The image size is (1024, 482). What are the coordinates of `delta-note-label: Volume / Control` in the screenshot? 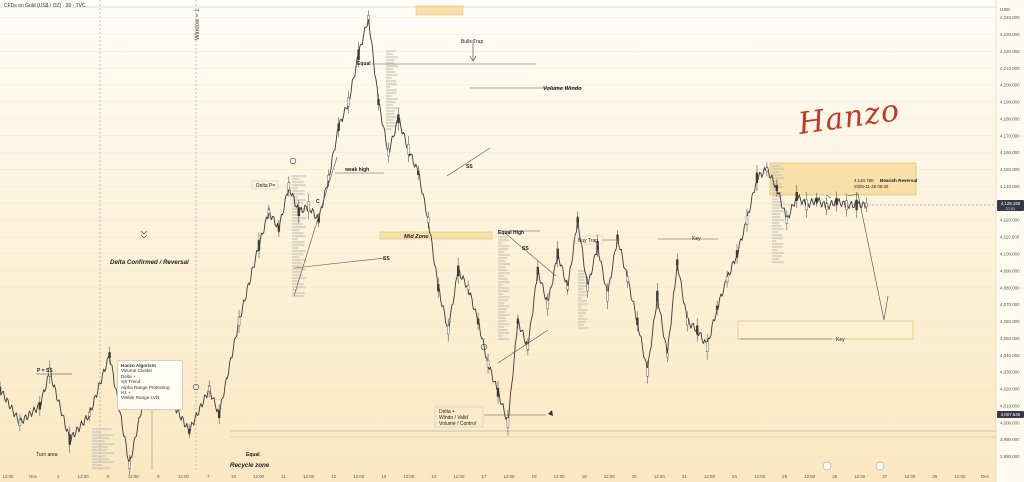 It's located at (457, 424).